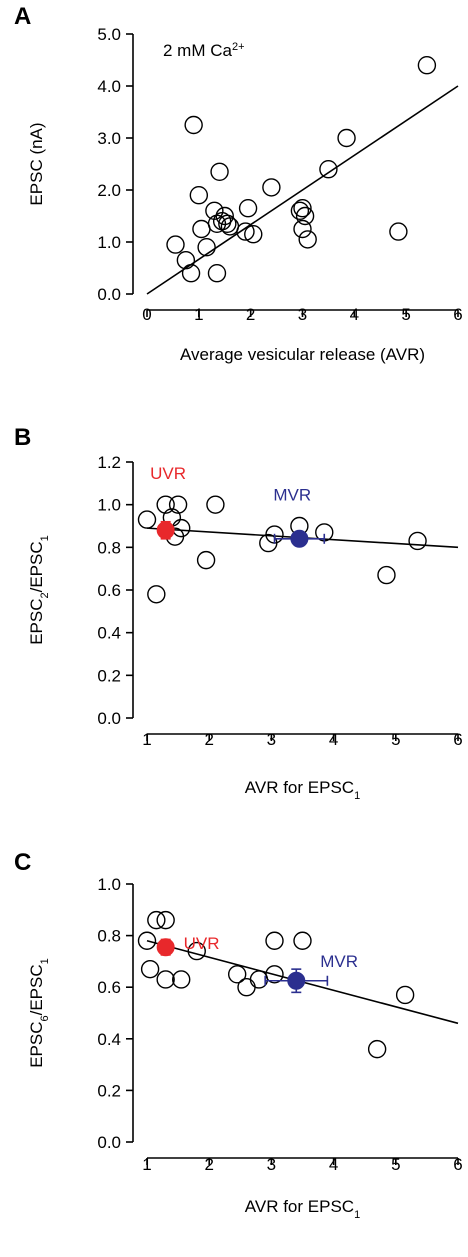  I want to click on y-axis-label: EPSC2/EPSC1, so click(39, 590).